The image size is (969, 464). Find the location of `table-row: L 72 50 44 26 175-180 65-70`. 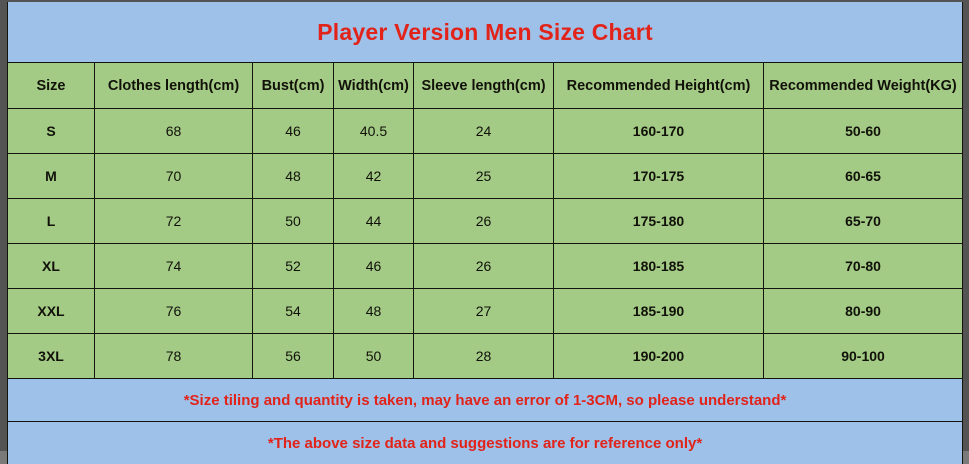

table-row: L 72 50 44 26 175-180 65-70 is located at coordinates (485, 221).